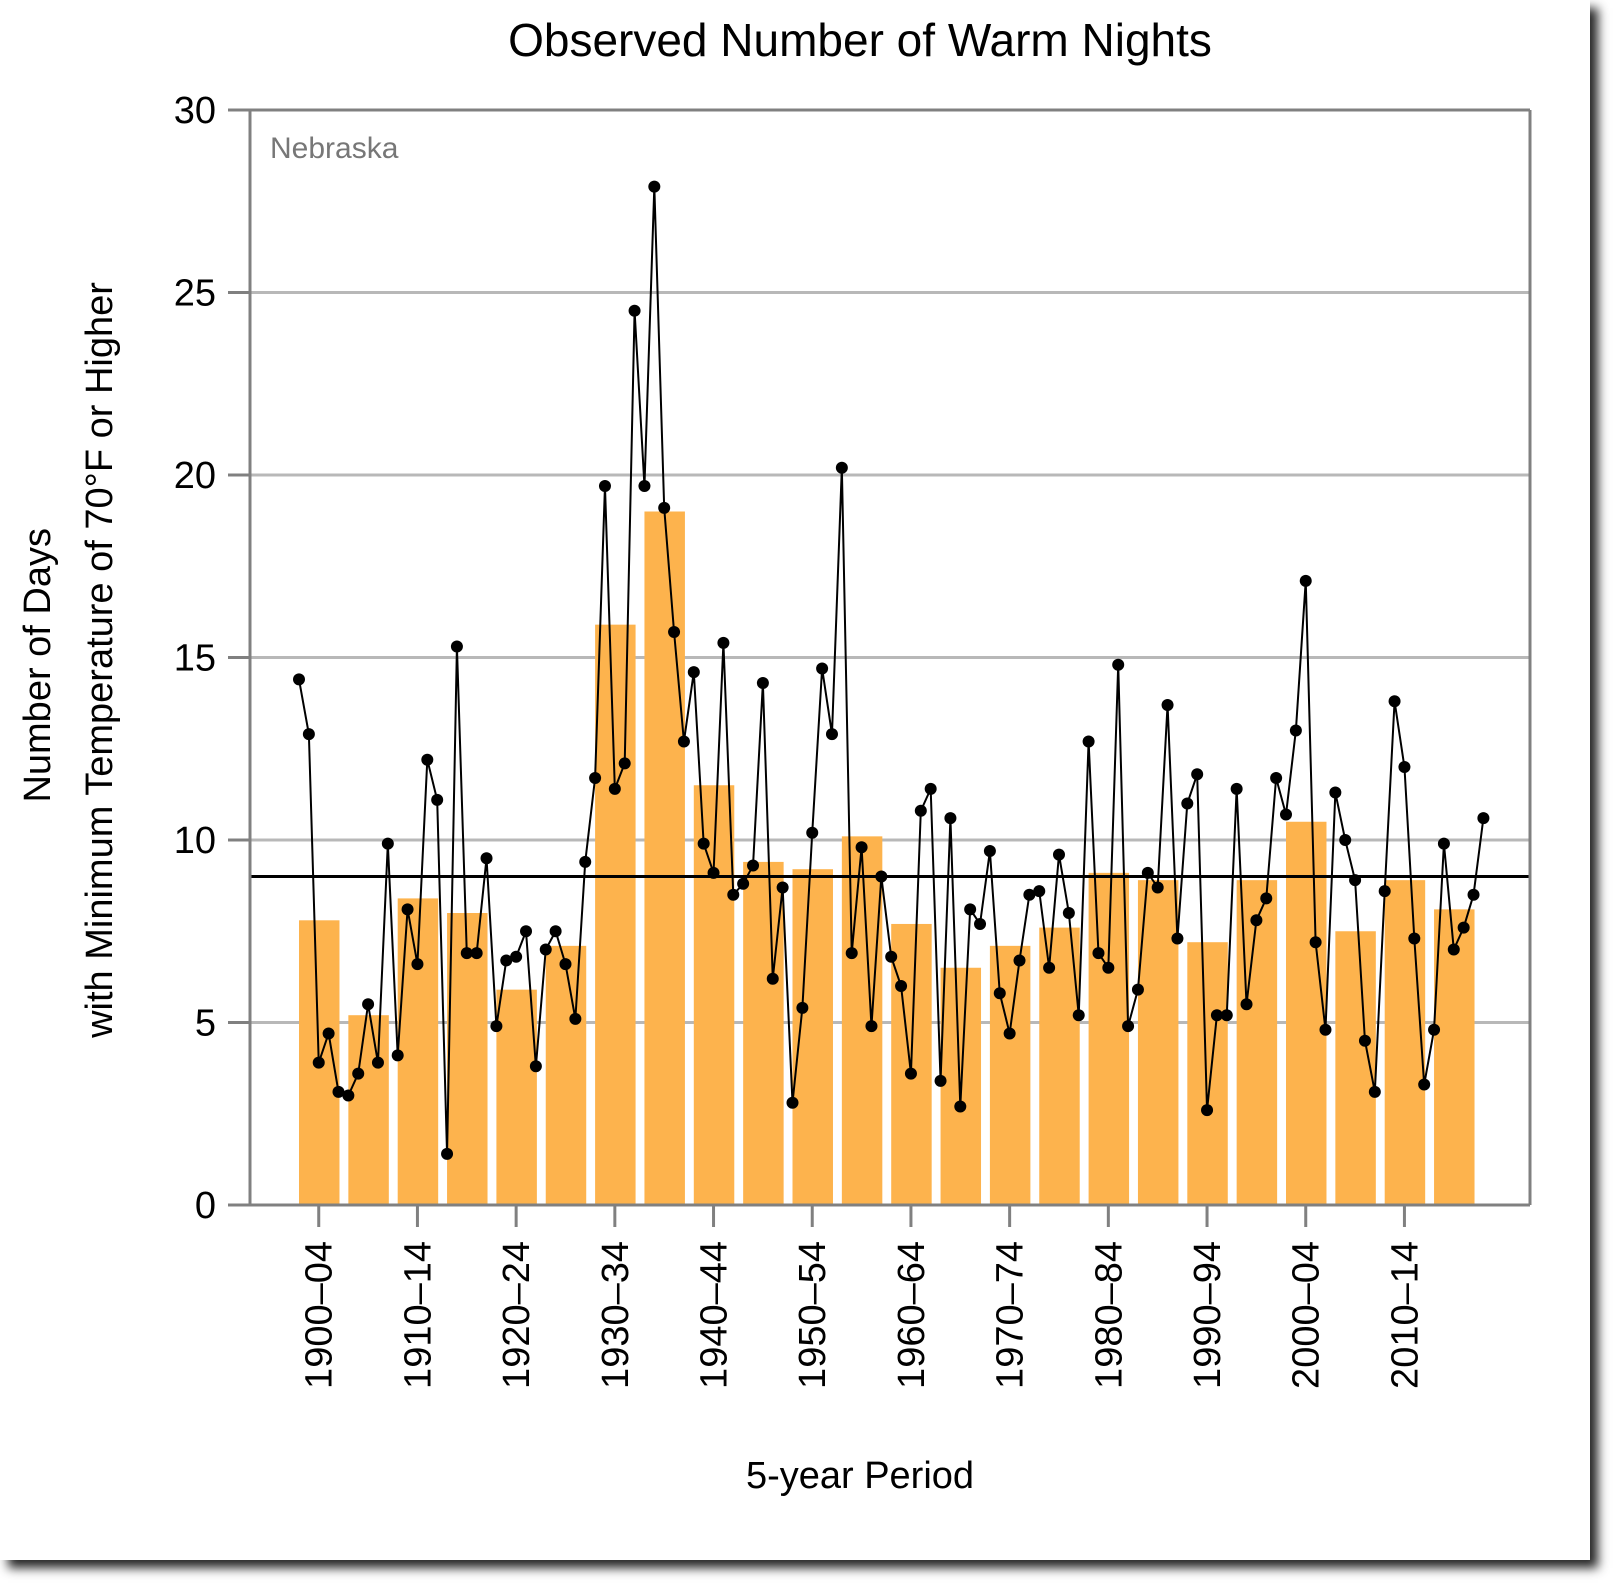 The width and height of the screenshot is (1621, 1592). Describe the element at coordinates (1187, 803) in the screenshot. I see `point-1990` at that location.